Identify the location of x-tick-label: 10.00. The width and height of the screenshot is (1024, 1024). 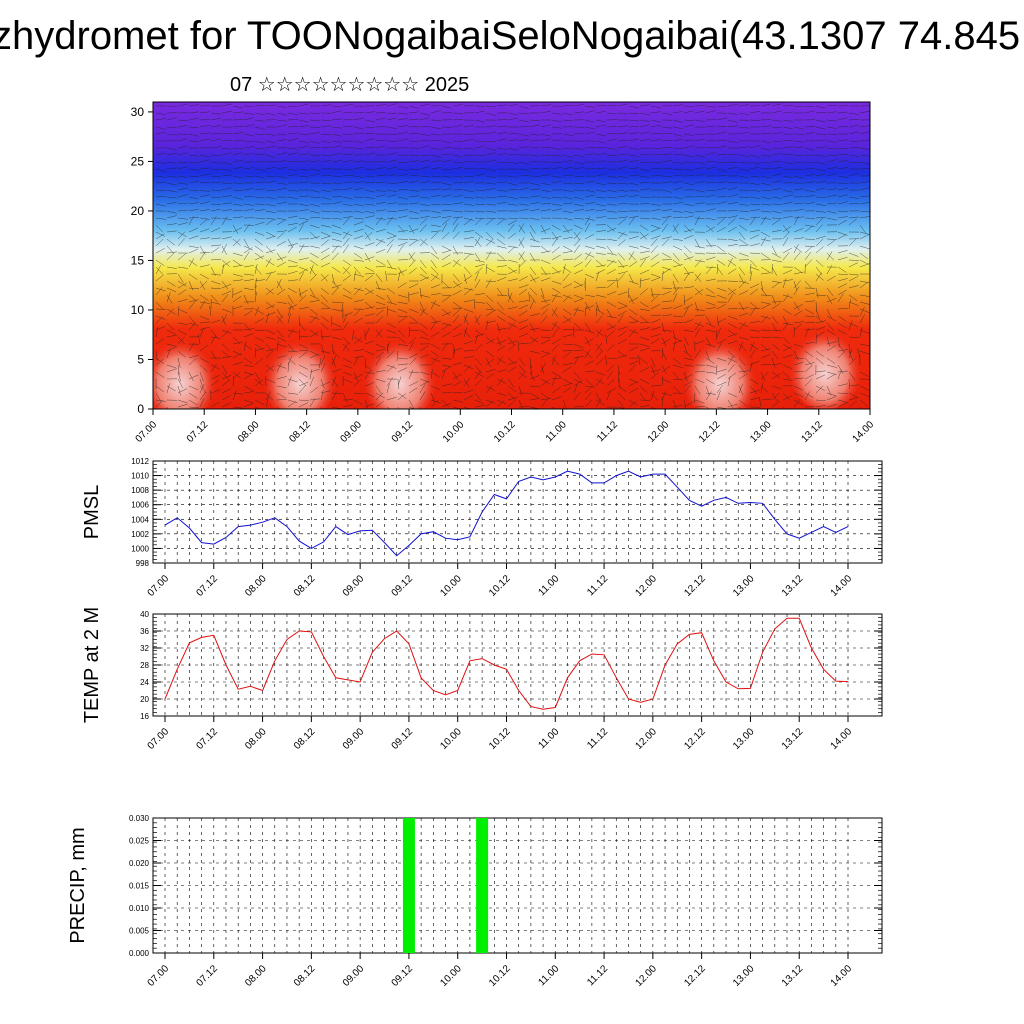
(451, 739).